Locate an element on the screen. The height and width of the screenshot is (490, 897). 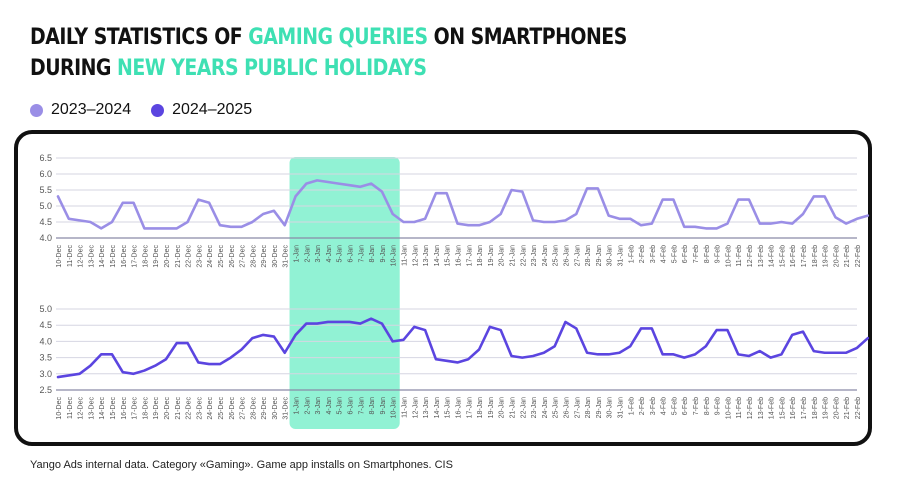
x-tick-label: 11-Dec is located at coordinates (70, 408).